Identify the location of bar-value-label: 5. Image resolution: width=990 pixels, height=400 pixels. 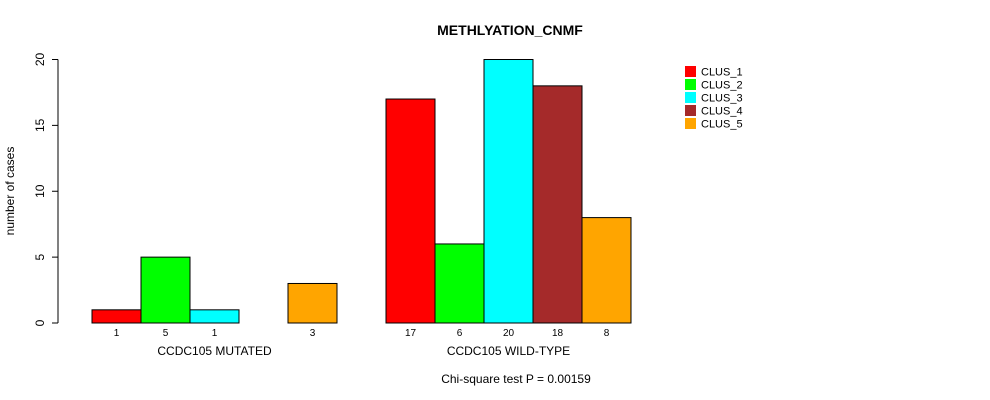
(166, 333).